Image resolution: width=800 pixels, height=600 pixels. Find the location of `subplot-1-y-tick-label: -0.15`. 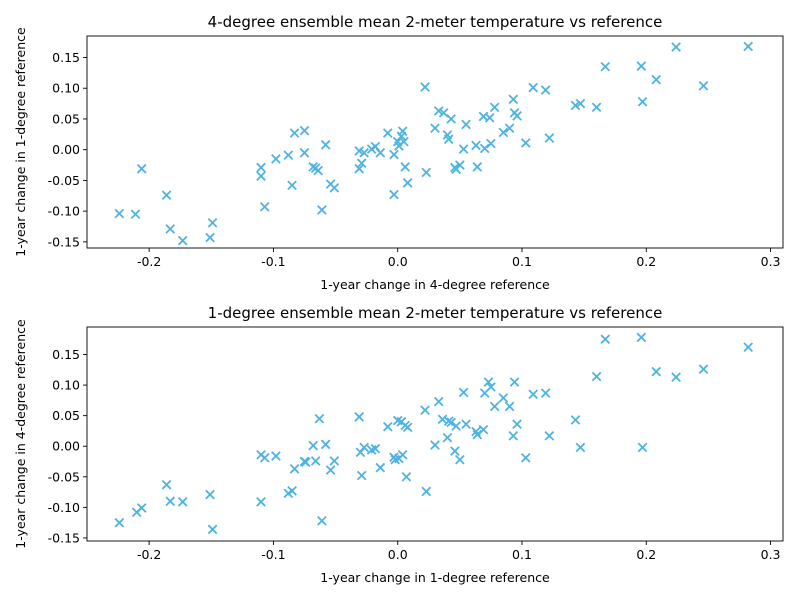

subplot-1-y-tick-label: -0.15 is located at coordinates (64, 241).